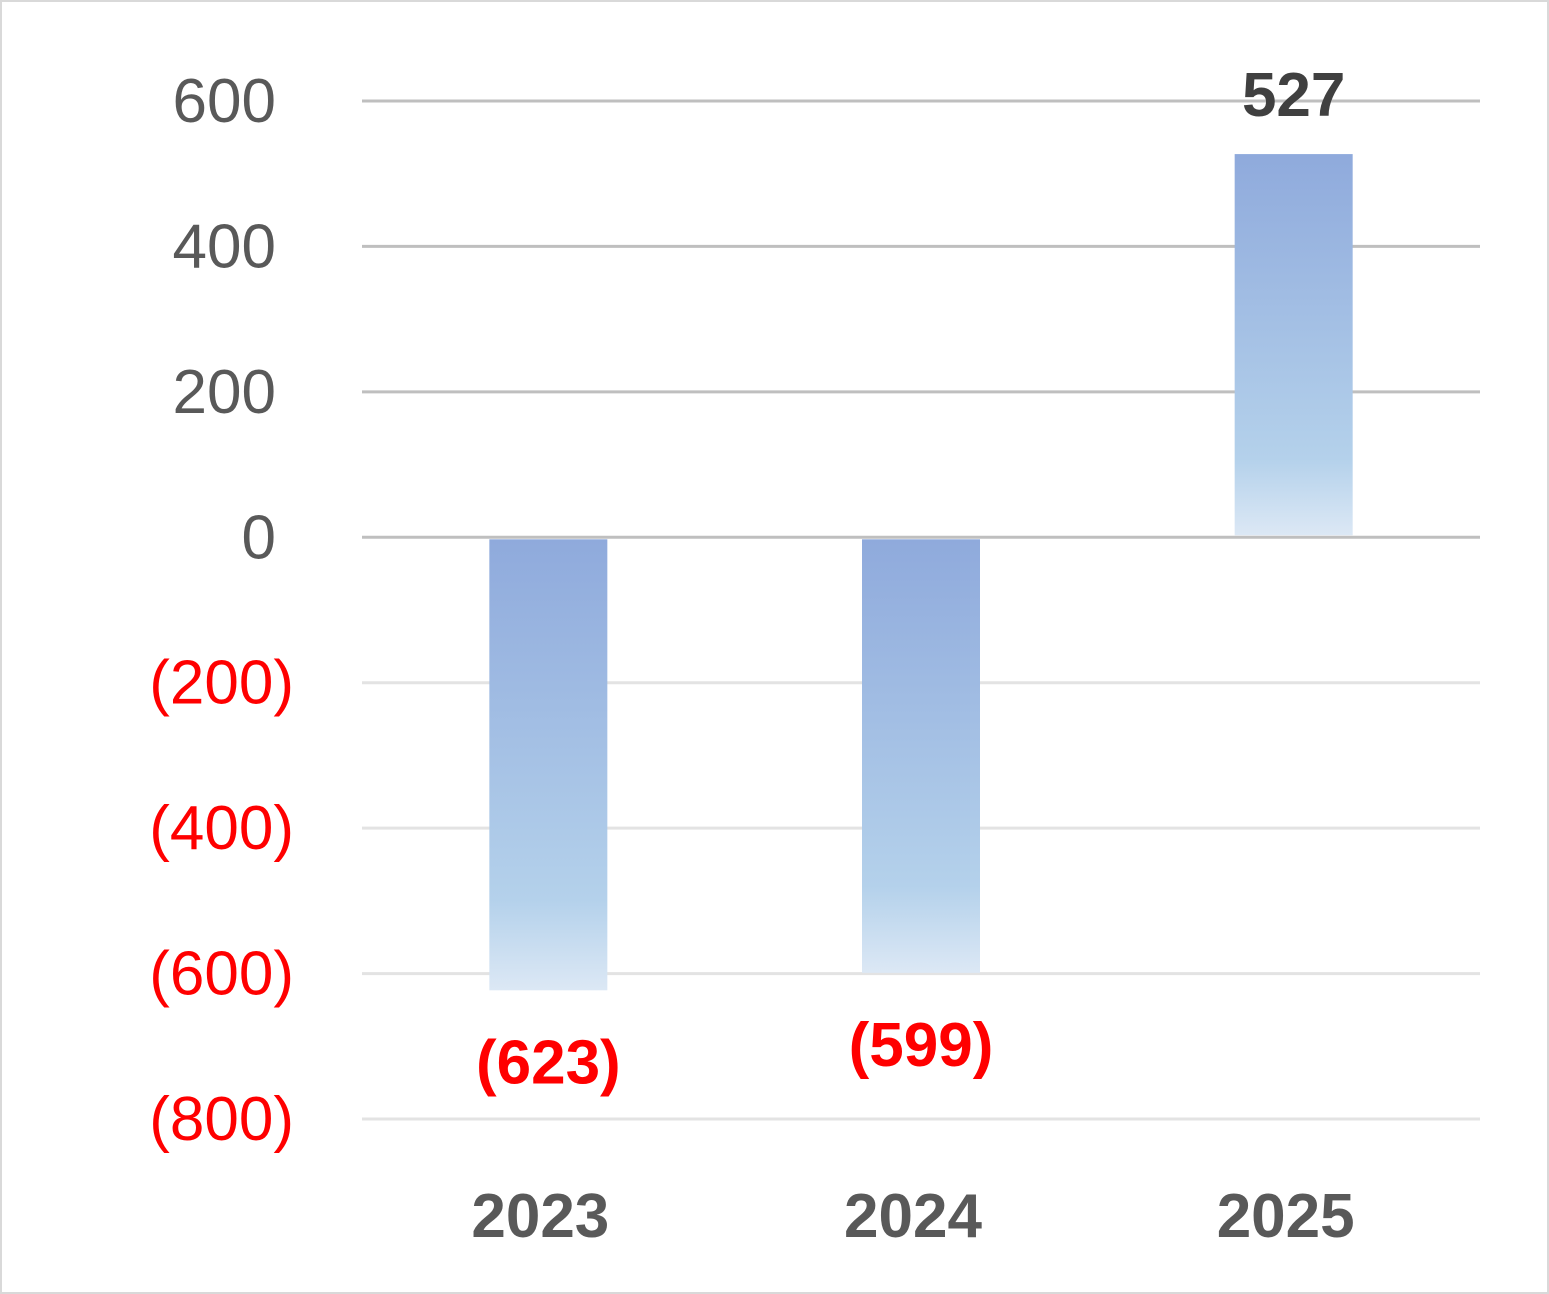 The image size is (1549, 1294). Describe the element at coordinates (221, 828) in the screenshot. I see `y-tick-label: (400)` at that location.